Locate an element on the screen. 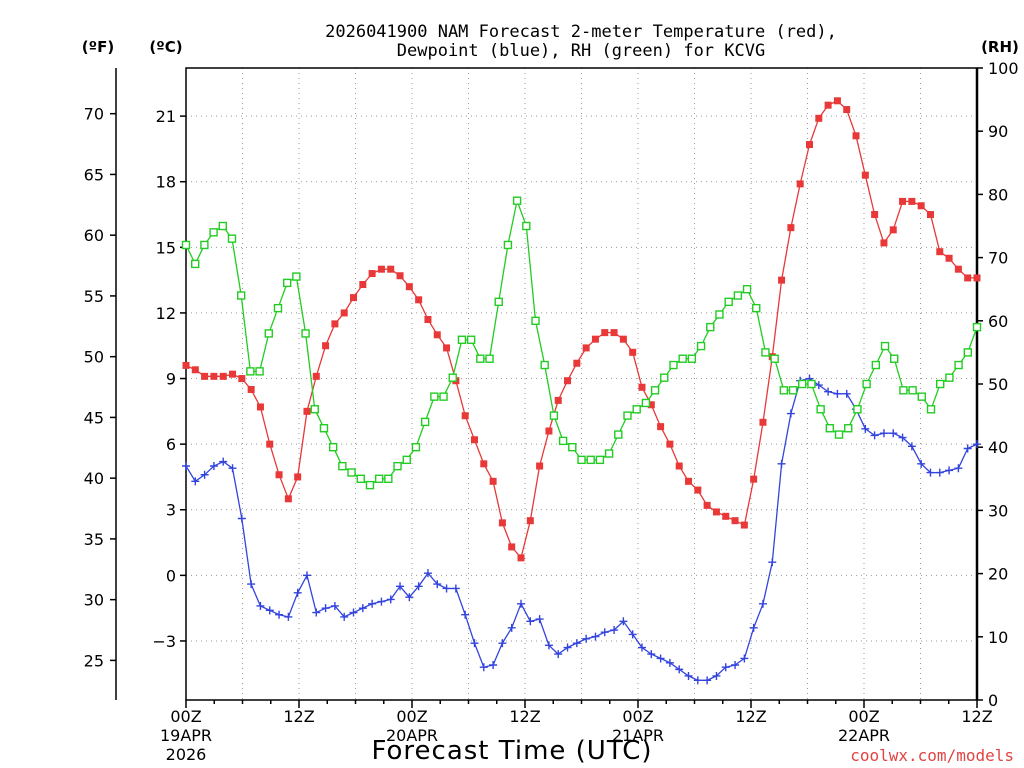 The image size is (1024, 768). celsius-tick-label: 9 is located at coordinates (171, 379).